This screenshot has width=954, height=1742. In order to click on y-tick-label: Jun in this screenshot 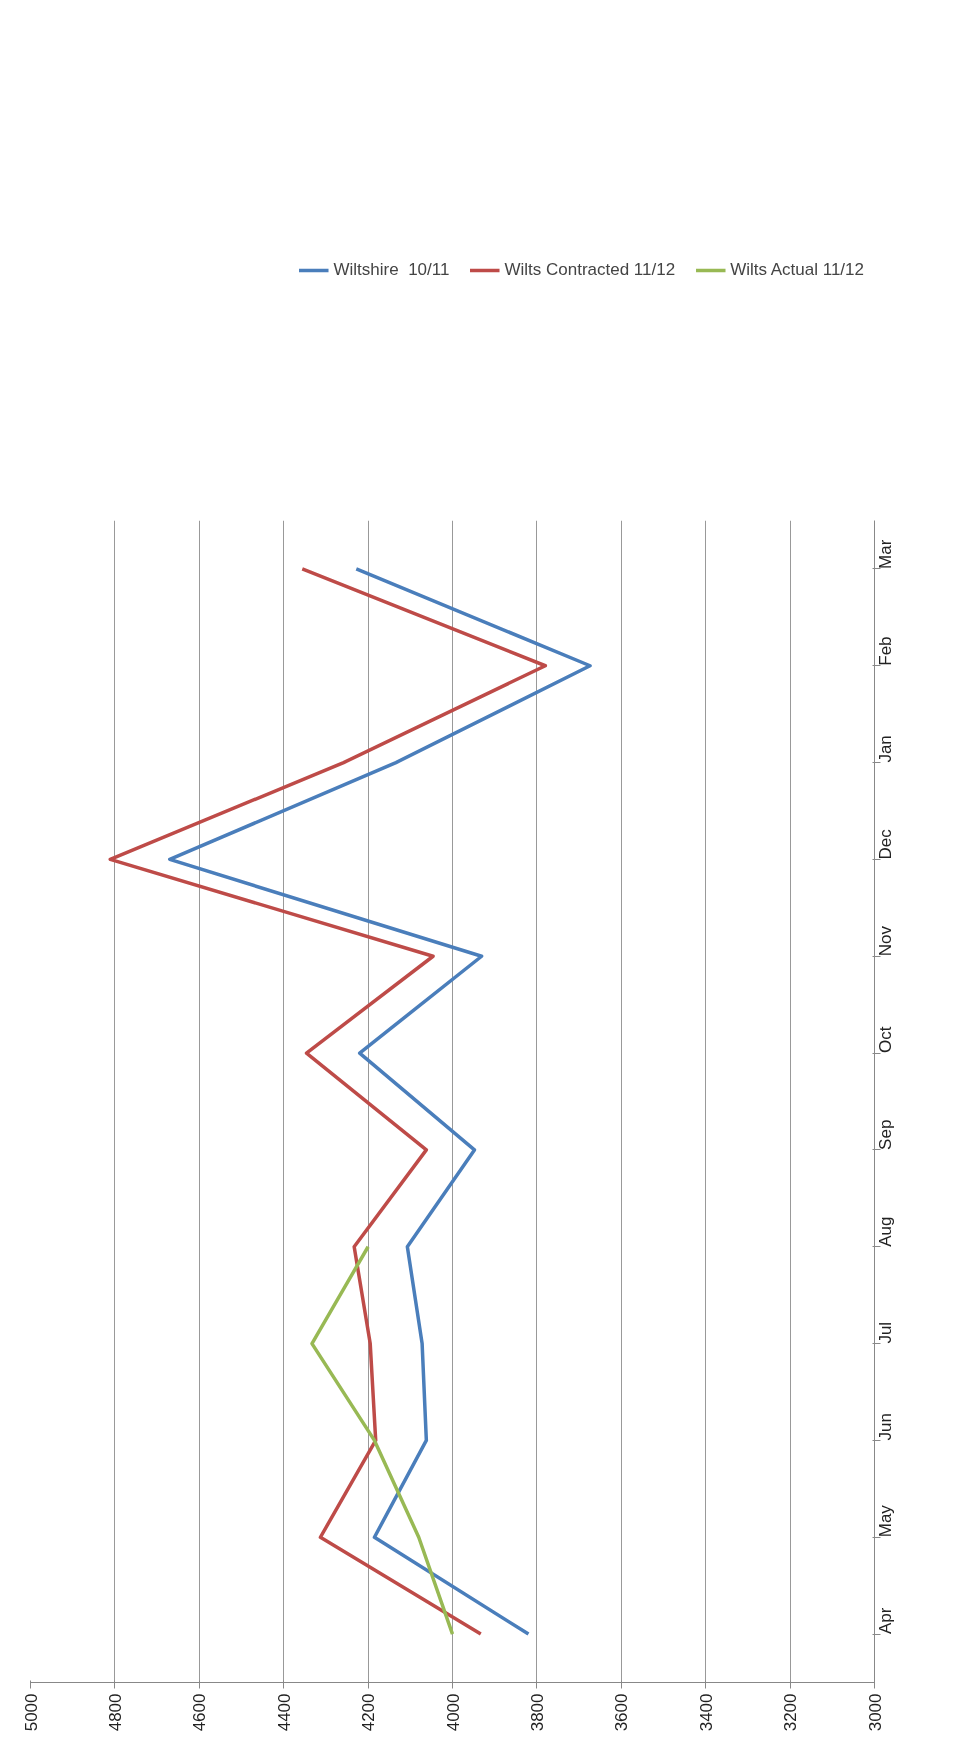, I will do `click(885, 1426)`.